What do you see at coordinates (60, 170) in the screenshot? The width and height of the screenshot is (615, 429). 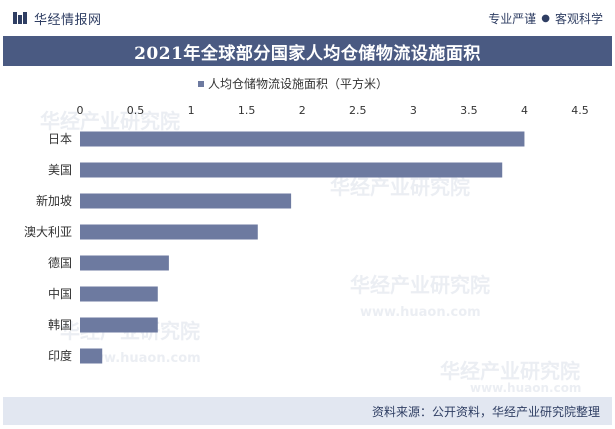 I see `category-label: 美国` at bounding box center [60, 170].